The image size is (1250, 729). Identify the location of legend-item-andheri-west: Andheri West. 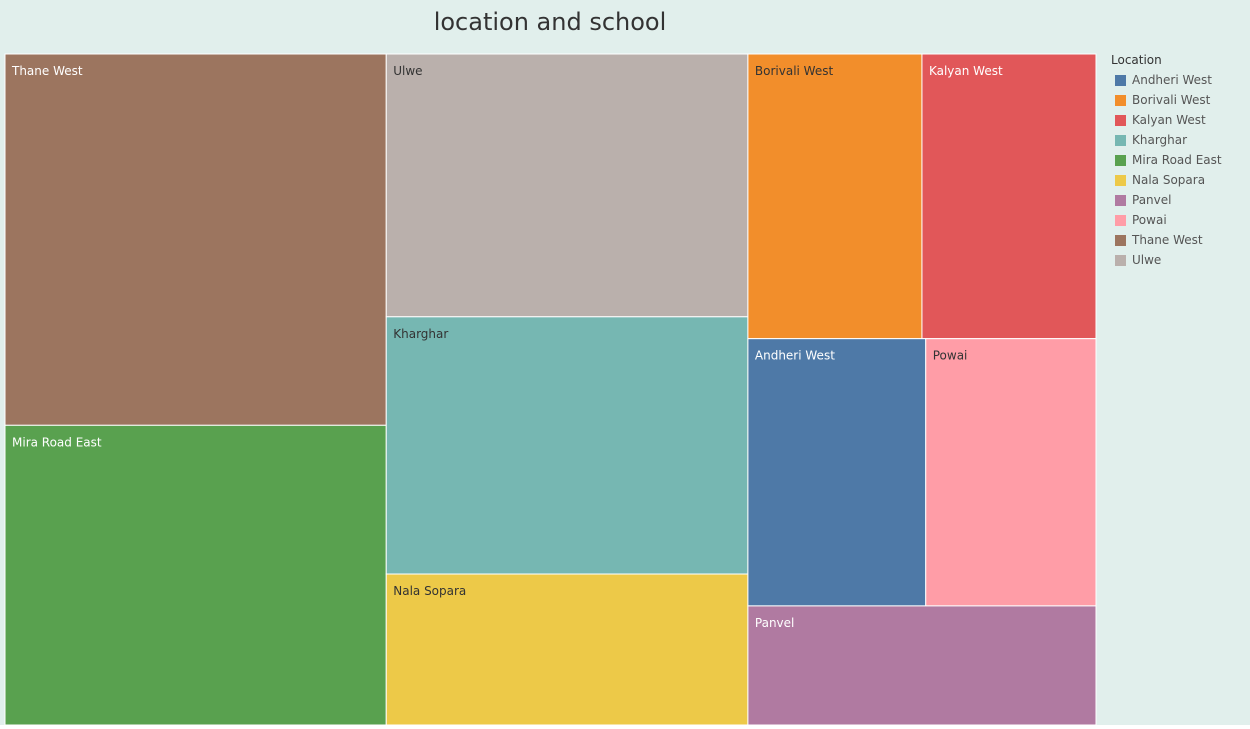
(1178, 80).